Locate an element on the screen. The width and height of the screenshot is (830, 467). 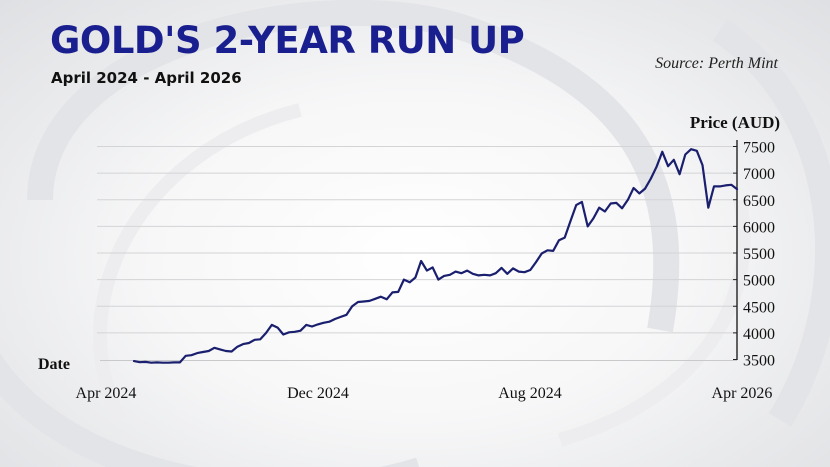
x-axis-label: Date is located at coordinates (54, 364).